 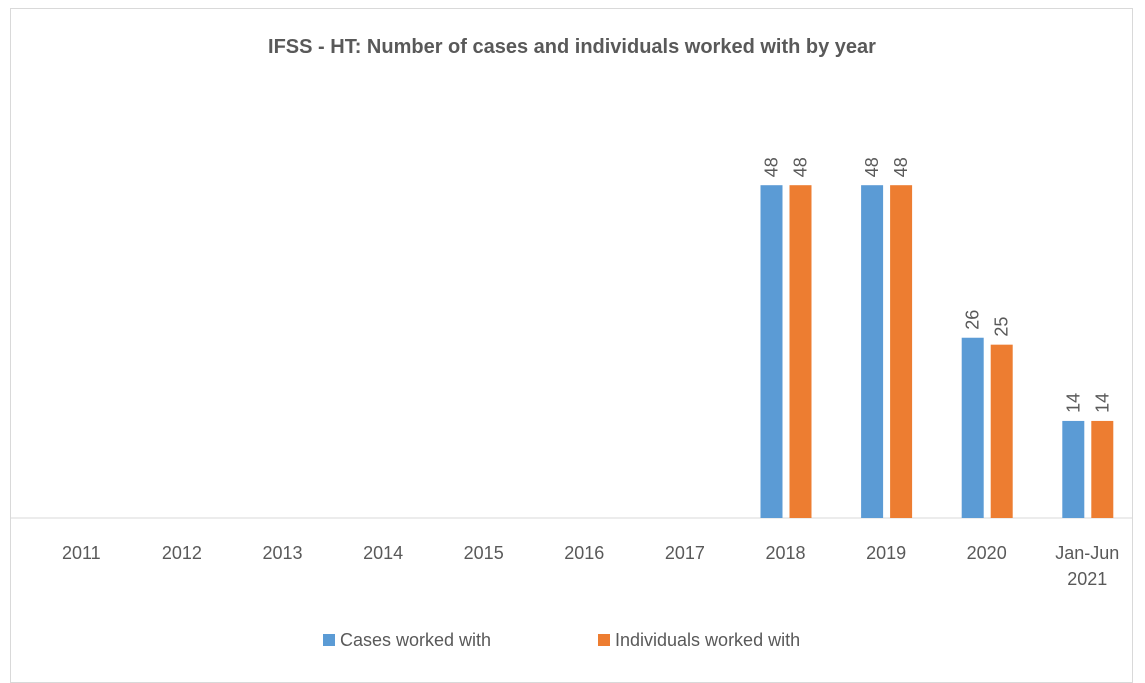 I want to click on legend-label: Individuals worked with, so click(x=708, y=640).